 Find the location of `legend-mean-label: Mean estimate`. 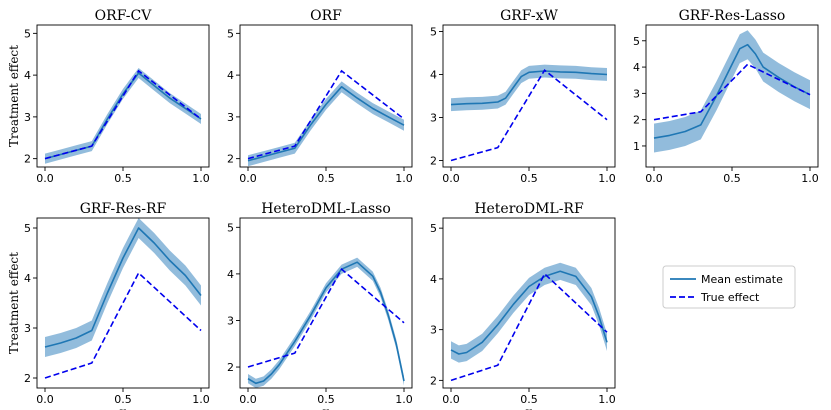

legend-mean-label: Mean estimate is located at coordinates (742, 279).